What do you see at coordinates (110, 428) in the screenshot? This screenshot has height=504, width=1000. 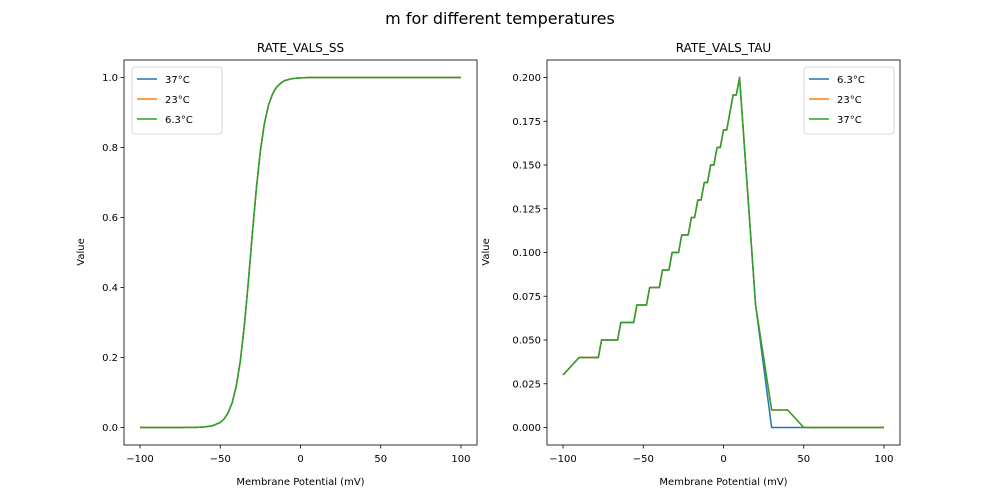 I see `y-tick-label: 0.0` at bounding box center [110, 428].